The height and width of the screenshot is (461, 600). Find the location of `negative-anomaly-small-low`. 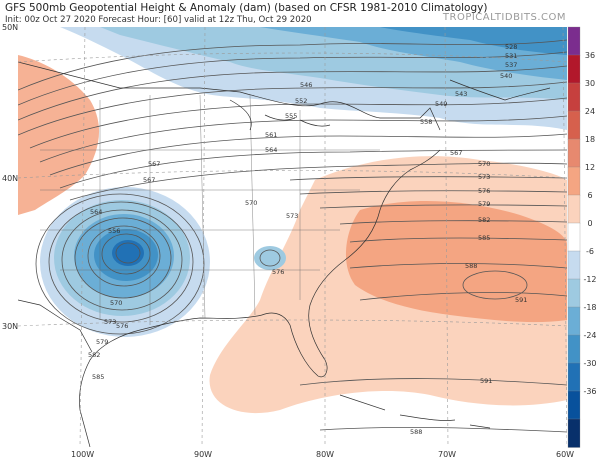

negative-anomaly-small-low is located at coordinates (270, 258).